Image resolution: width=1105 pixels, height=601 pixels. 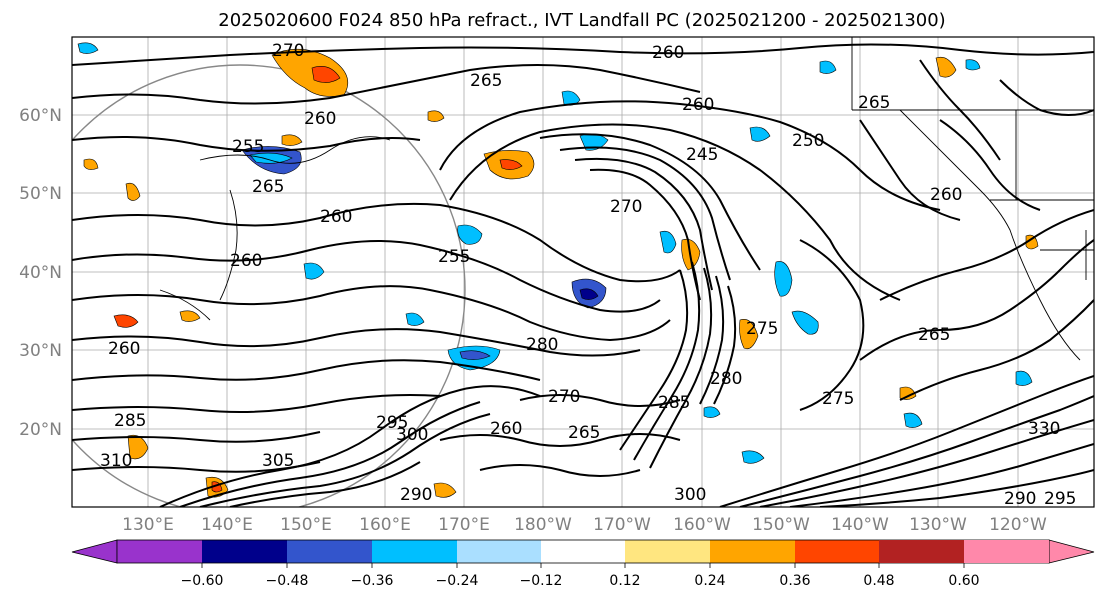 I want to click on colorbar-tick-label: −0.36, so click(x=372, y=581).